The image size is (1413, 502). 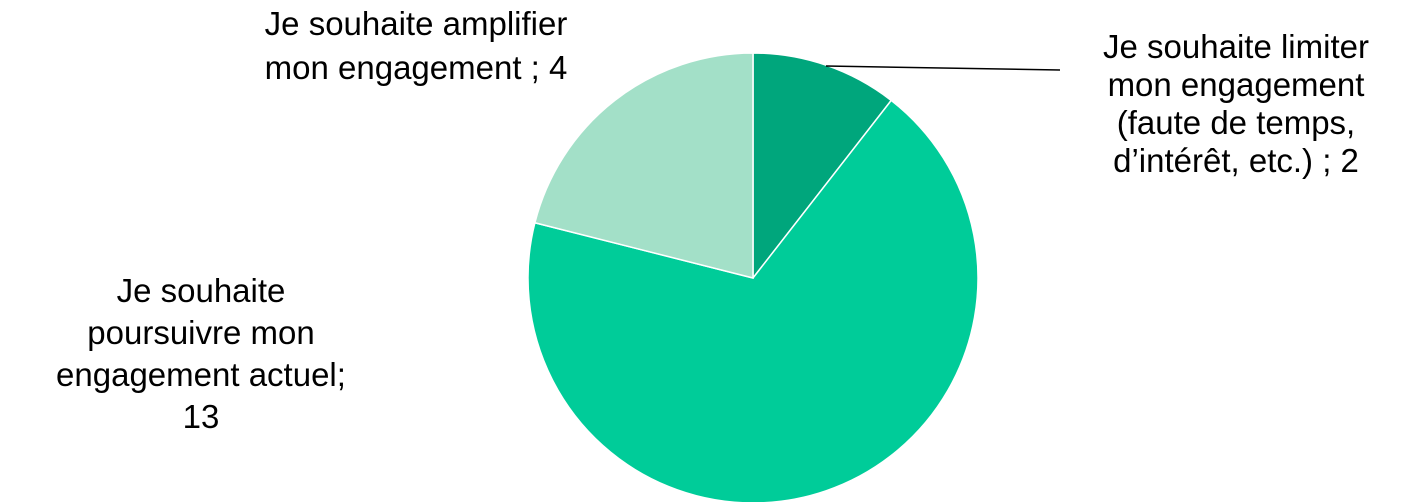 I want to click on pie-label-line: d’intérêt, etc.) ; 2, so click(x=1236, y=160).